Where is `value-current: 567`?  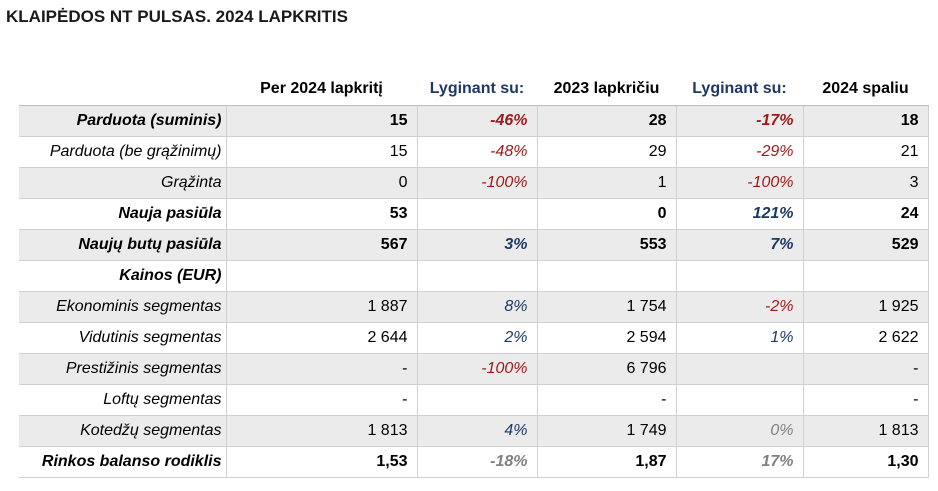 value-current: 567 is located at coordinates (321, 245).